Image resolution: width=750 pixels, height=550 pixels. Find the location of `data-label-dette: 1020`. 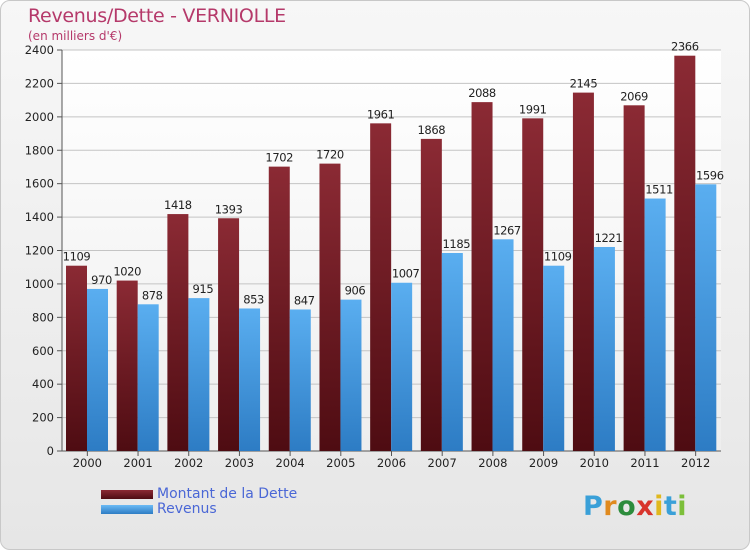

data-label-dette: 1020 is located at coordinates (127, 272).